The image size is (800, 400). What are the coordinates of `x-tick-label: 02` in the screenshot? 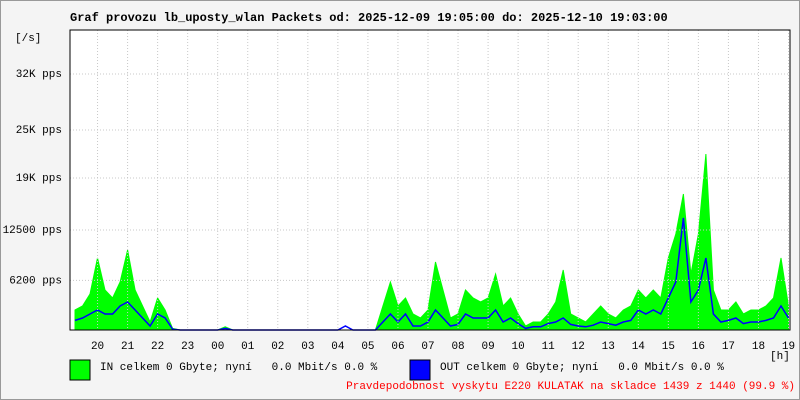 It's located at (277, 347).